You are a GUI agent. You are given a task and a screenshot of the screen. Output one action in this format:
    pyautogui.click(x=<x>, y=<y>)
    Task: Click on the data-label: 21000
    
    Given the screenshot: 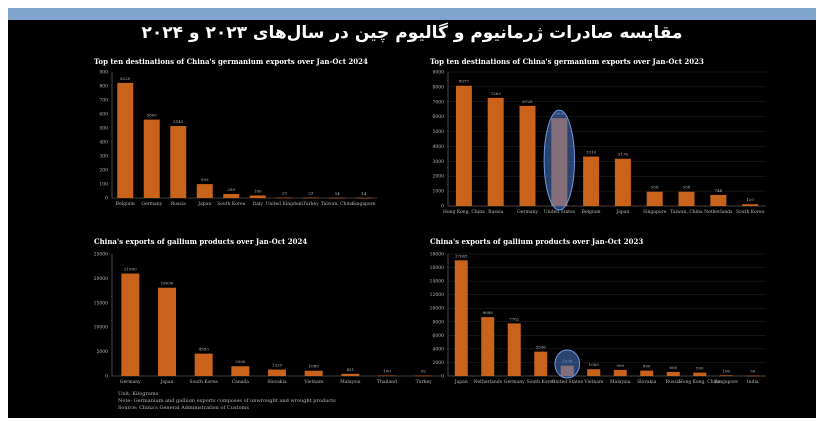 What is the action you would take?
    pyautogui.click(x=130, y=269)
    